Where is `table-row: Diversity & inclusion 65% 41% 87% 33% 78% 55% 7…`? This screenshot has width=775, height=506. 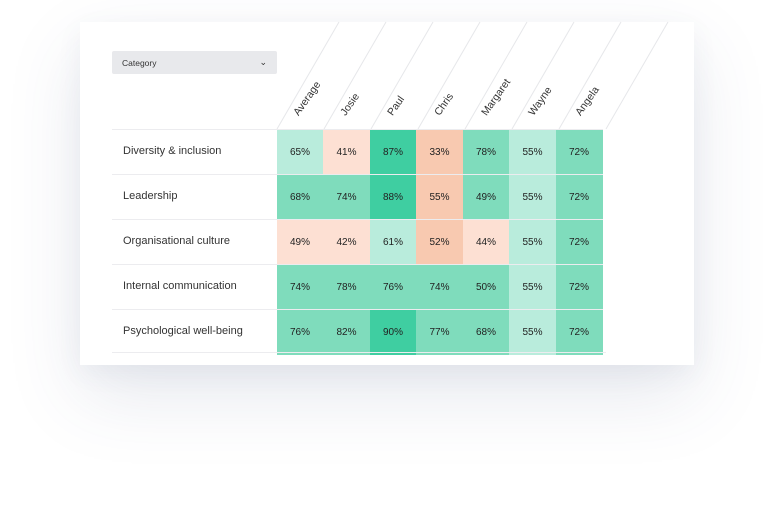
table-row: Diversity & inclusion 65% 41% 87% 33% 78% 55% 7… is located at coordinates (357, 152).